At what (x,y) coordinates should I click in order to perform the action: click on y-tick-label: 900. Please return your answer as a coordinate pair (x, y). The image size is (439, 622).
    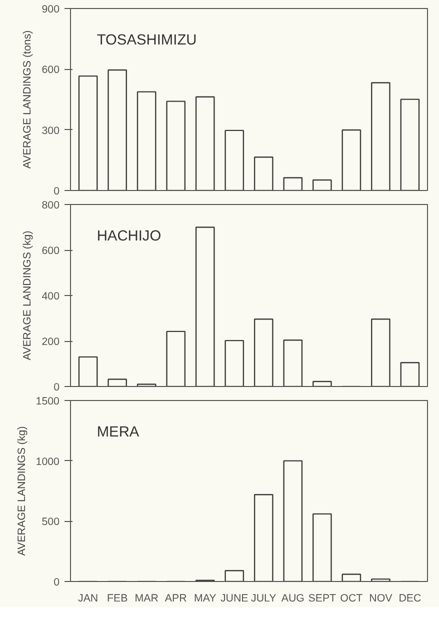
    Looking at the image, I should click on (51, 10).